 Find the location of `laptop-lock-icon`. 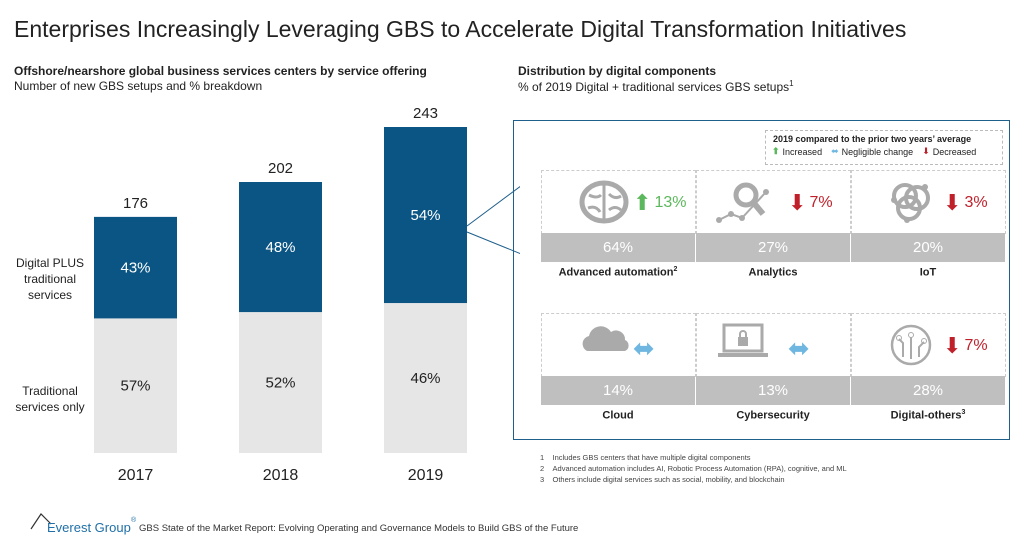

laptop-lock-icon is located at coordinates (743, 343).